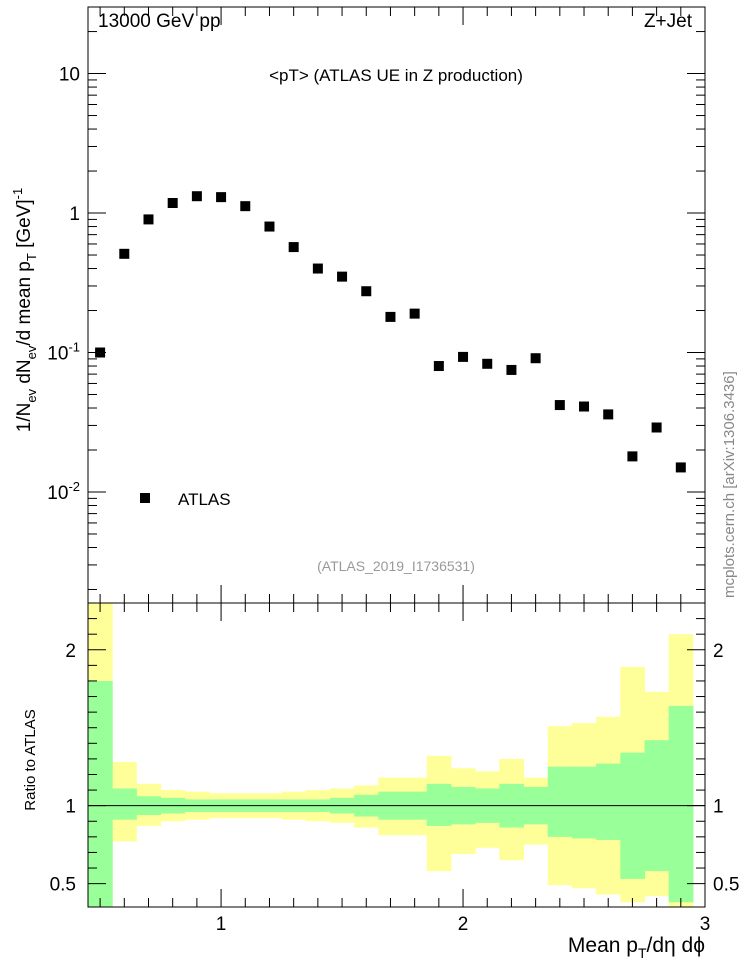 The height and width of the screenshot is (972, 746). I want to click on svg-text: Mean pT/dη dϕ, so click(636, 947).